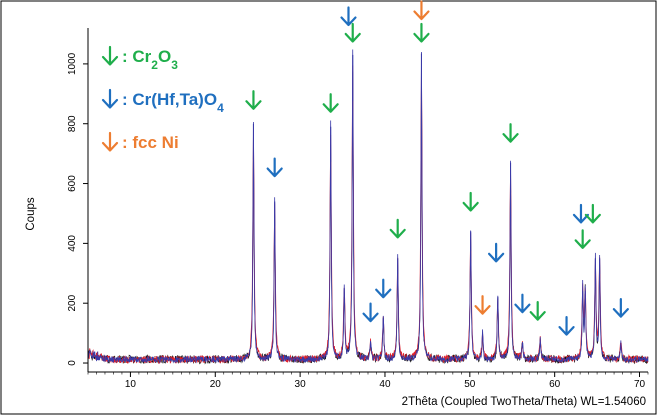 The height and width of the screenshot is (420, 657). Describe the element at coordinates (131, 384) in the screenshot. I see `x-tick-label: 10` at that location.